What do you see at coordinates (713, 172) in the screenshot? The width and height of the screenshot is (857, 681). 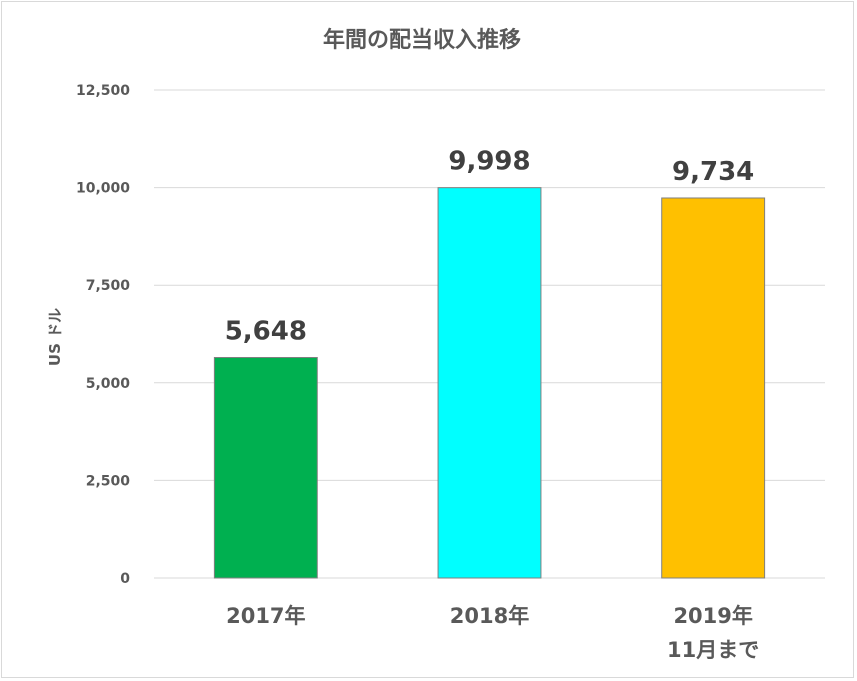 I see `data-label: 9,734` at bounding box center [713, 172].